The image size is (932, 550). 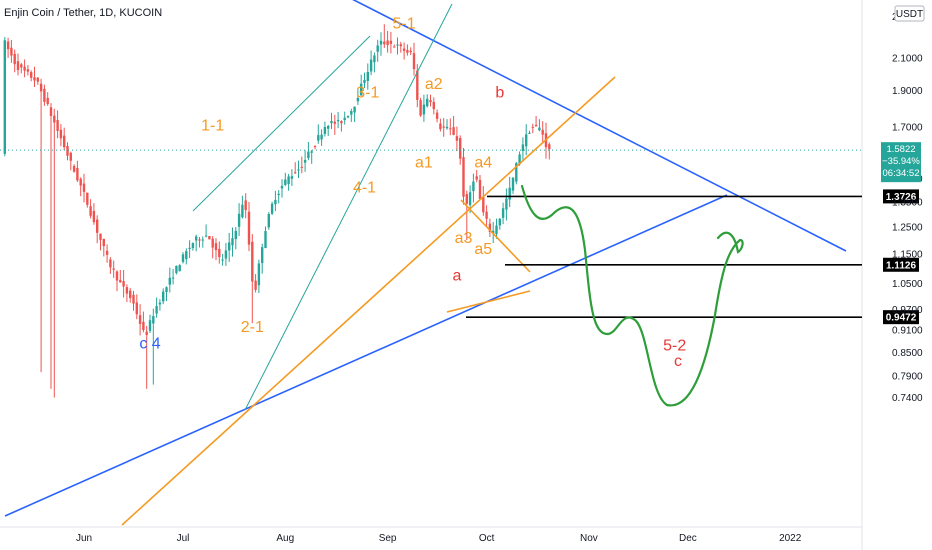 I want to click on price-tick-label: 1.9000, so click(x=907, y=91).